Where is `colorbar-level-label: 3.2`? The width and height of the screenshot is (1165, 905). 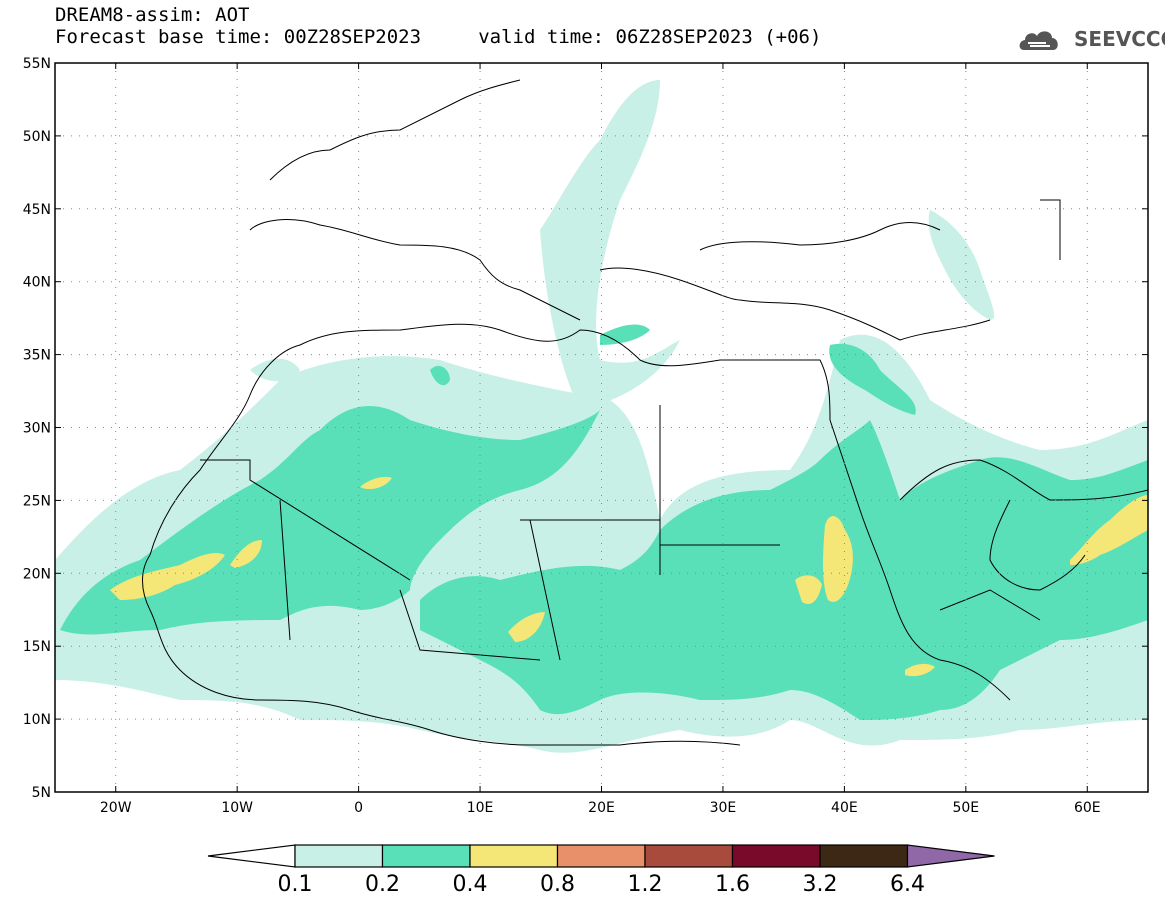 colorbar-level-label: 3.2 is located at coordinates (820, 884).